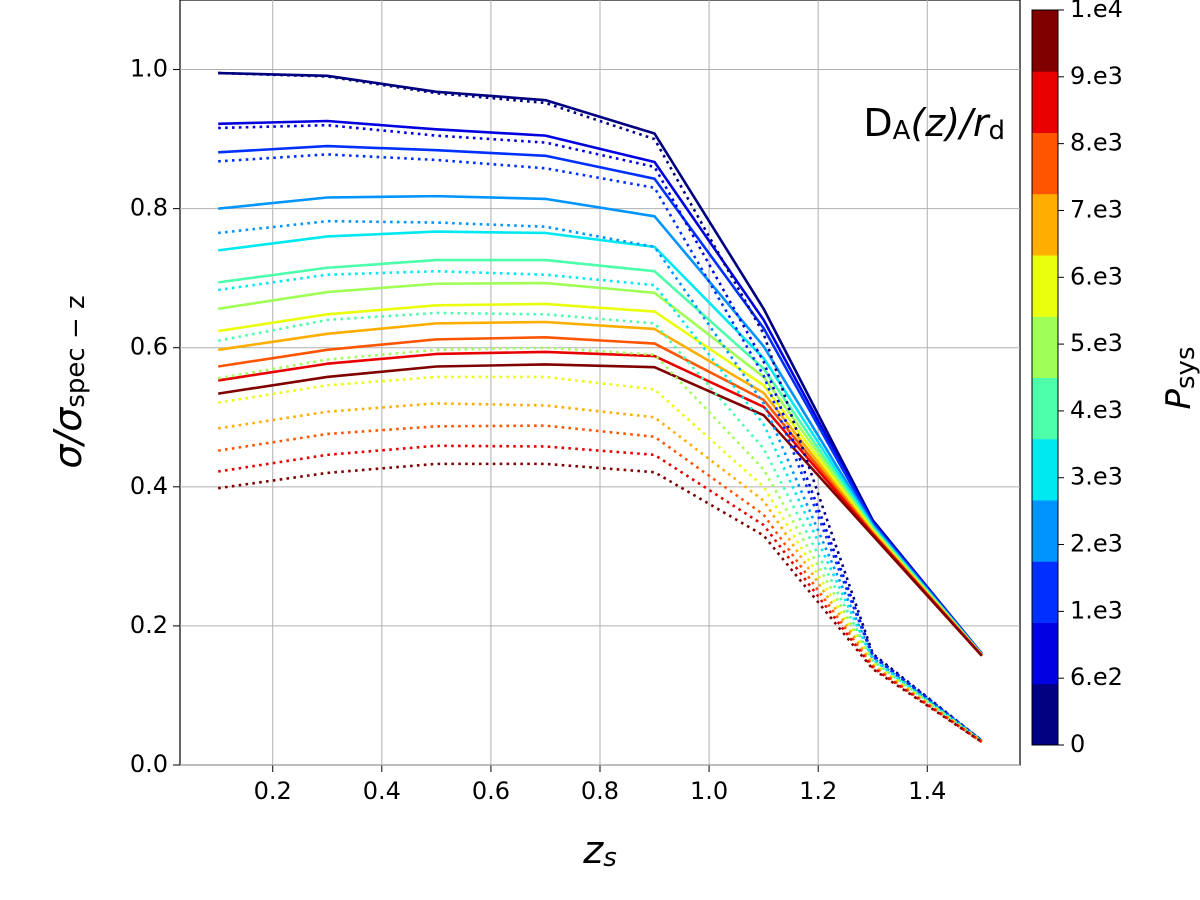 This screenshot has width=1200, height=900. I want to click on colorbar-label-part: P, so click(1179, 399).